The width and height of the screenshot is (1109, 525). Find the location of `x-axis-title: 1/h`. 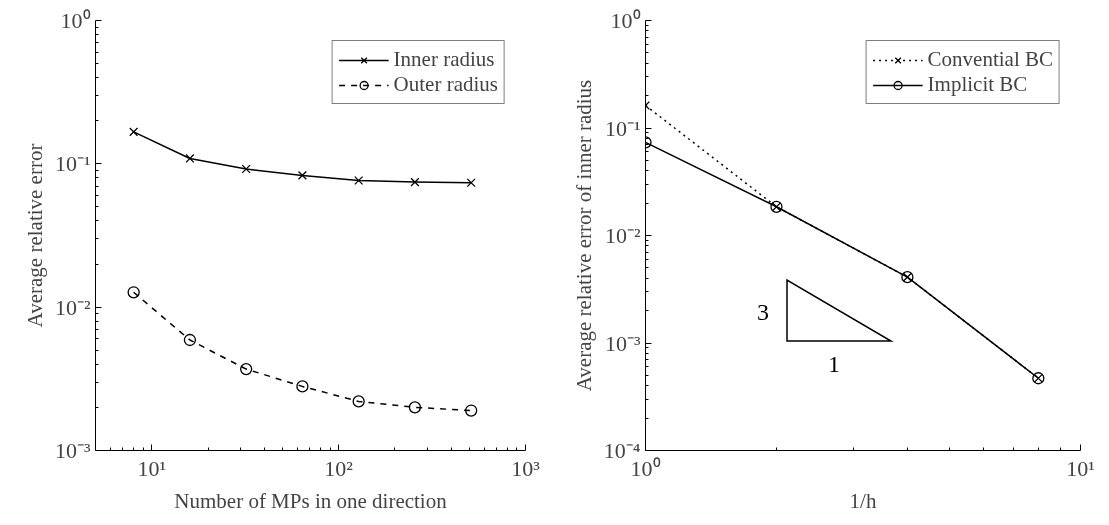

x-axis-title: 1/h is located at coordinates (863, 500).